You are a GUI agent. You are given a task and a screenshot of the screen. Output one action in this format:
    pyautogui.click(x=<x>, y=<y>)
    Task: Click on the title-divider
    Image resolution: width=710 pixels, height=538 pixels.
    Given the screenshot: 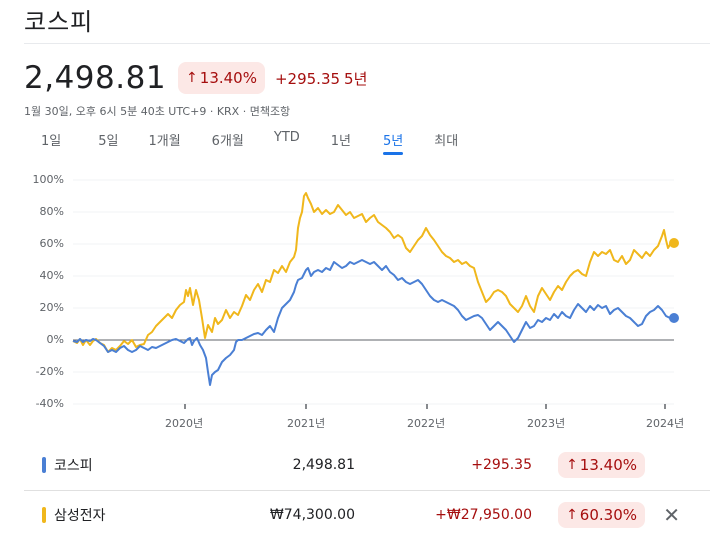 What is the action you would take?
    pyautogui.click(x=367, y=43)
    